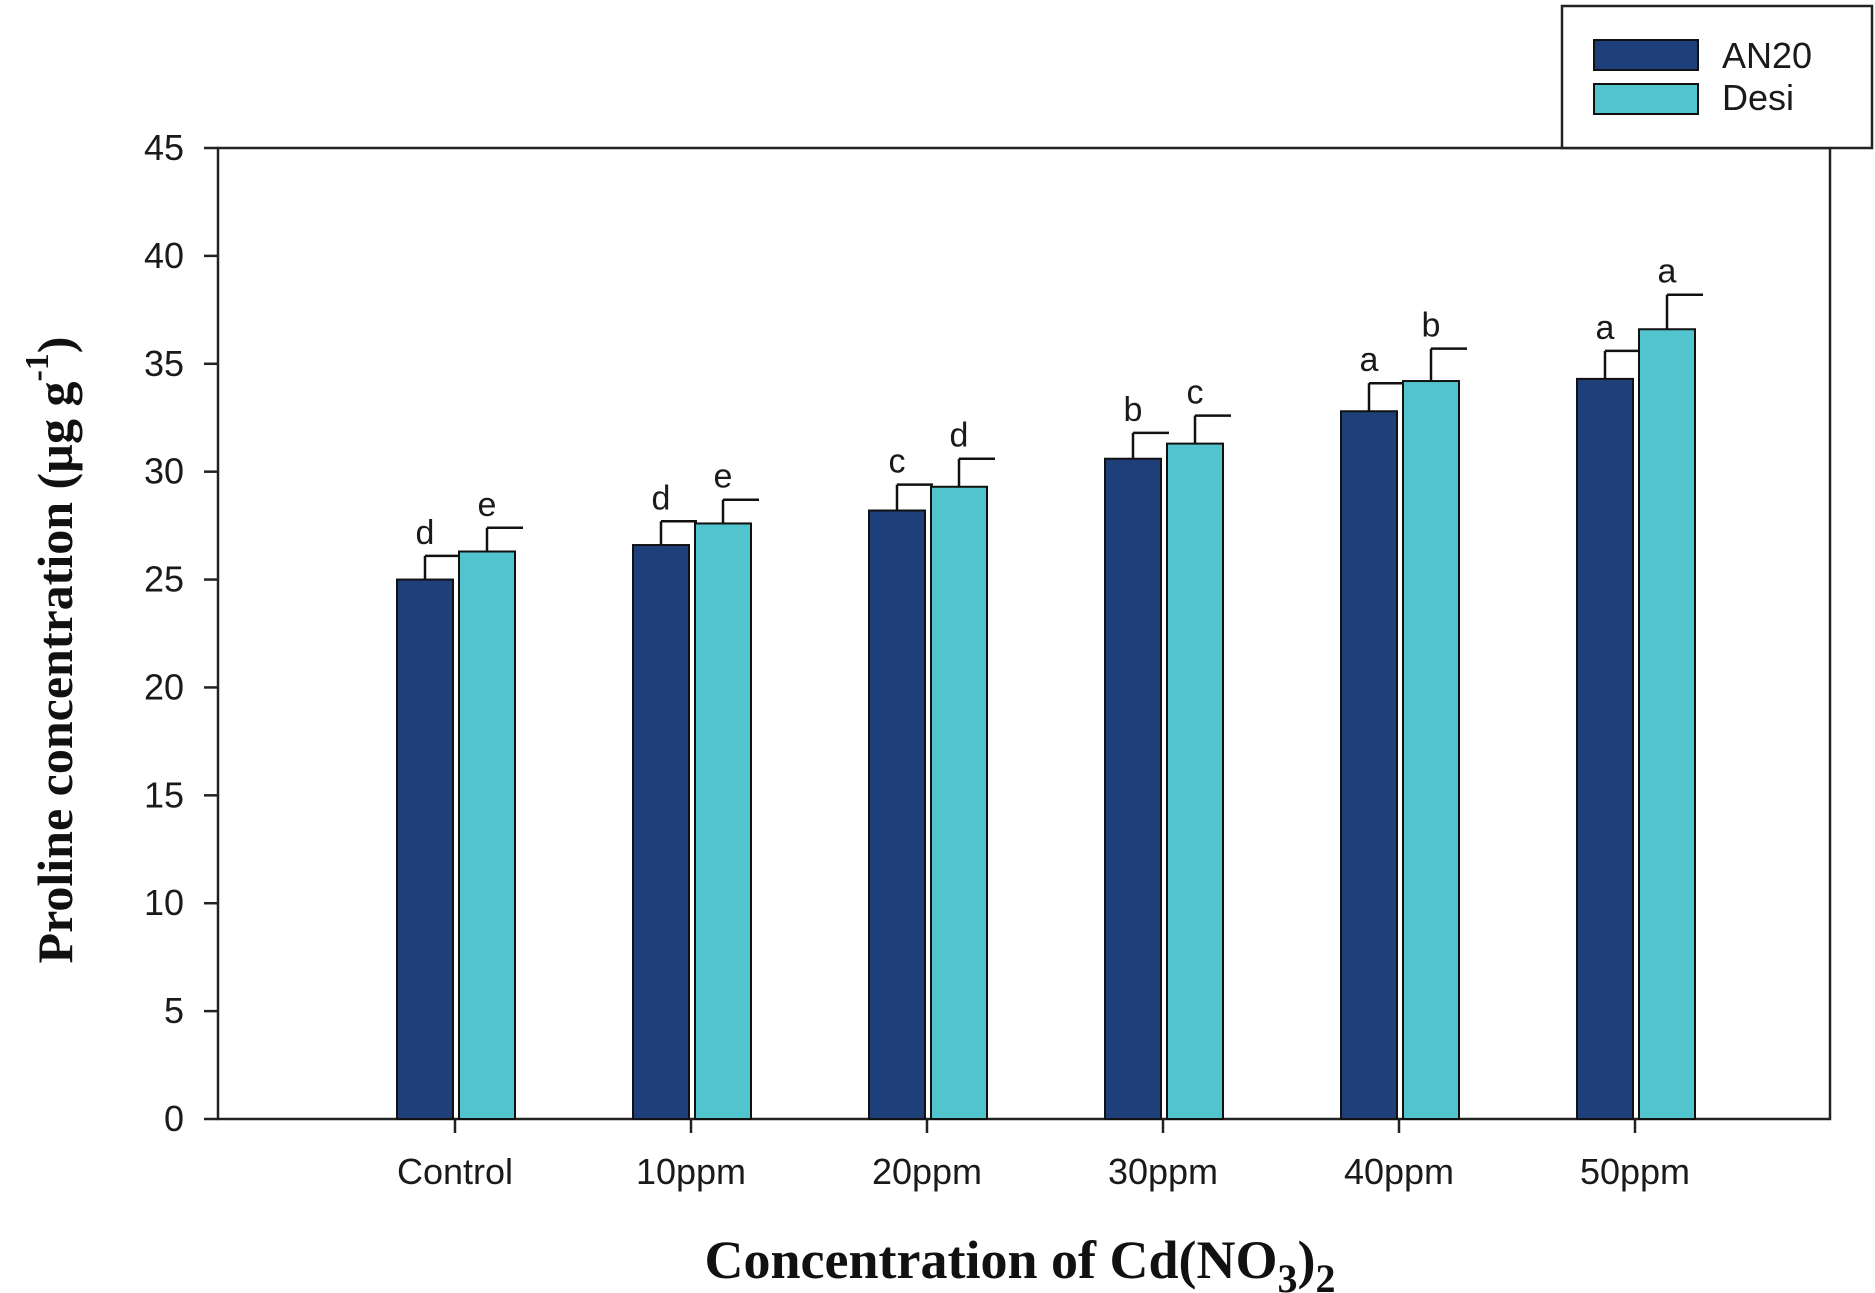  What do you see at coordinates (164, 686) in the screenshot?
I see `y-tick-label-20: 20` at bounding box center [164, 686].